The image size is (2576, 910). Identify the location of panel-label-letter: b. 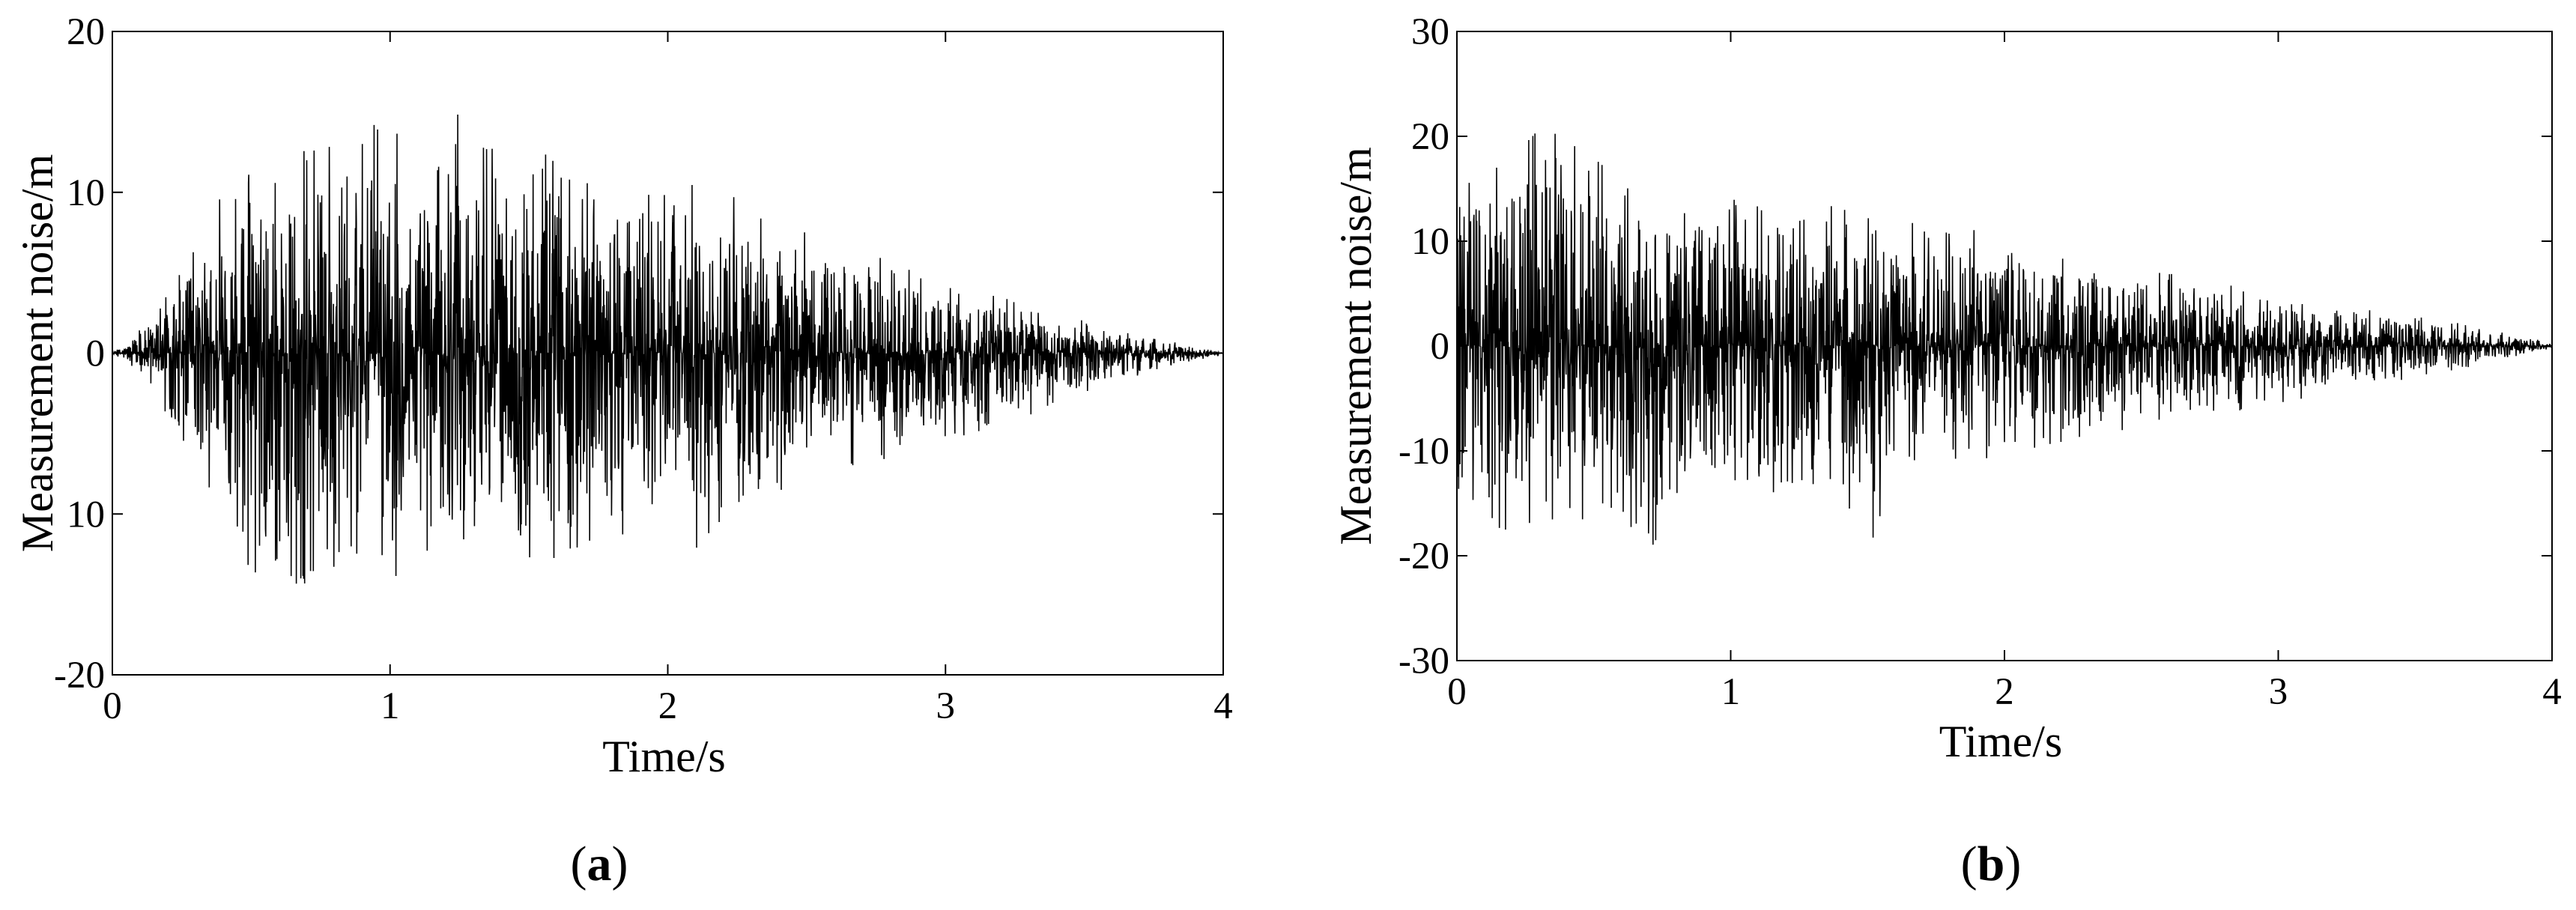
(1991, 864).